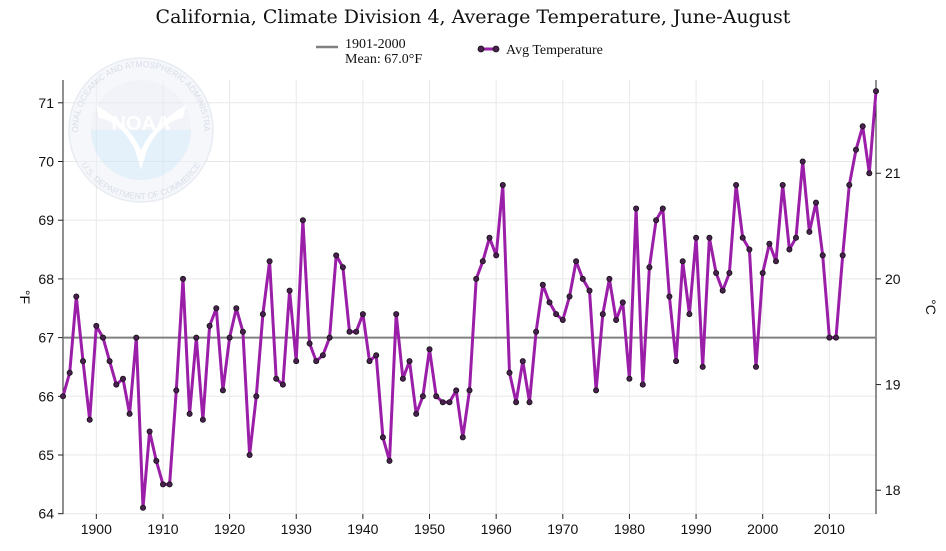 The width and height of the screenshot is (946, 551). Describe the element at coordinates (50, 308) in the screenshot. I see `y-axis-ticks: 64 65 66 67 68 69 70 71` at that location.